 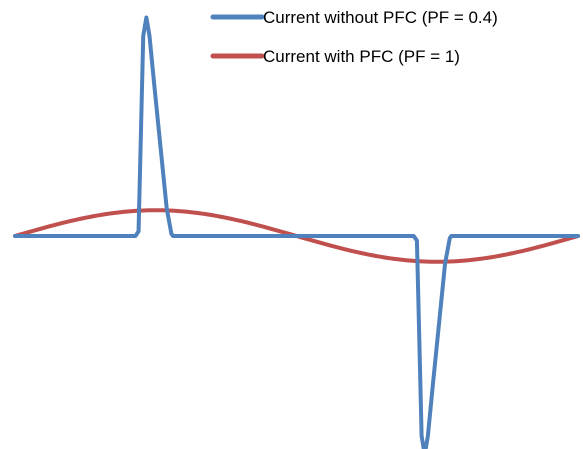 I want to click on legend-label-without-pfc: Current without PFC (PF = 0.4), so click(x=380, y=17).